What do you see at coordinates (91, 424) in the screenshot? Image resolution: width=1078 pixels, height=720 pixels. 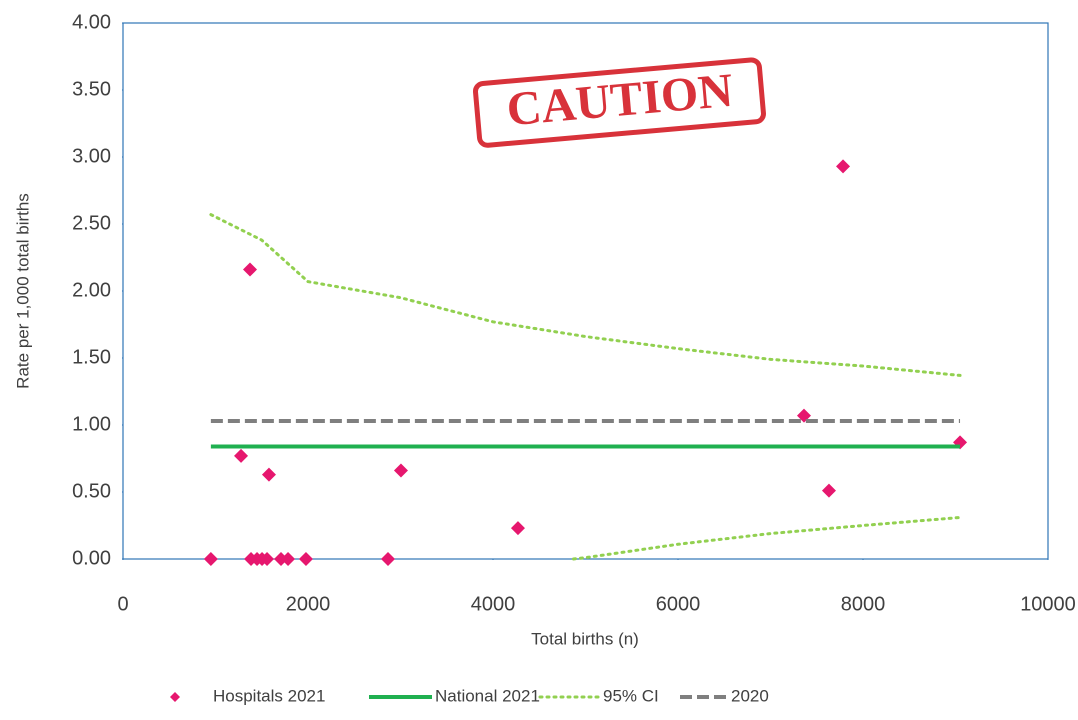 I see `y-tick-label: 1.00` at bounding box center [91, 424].